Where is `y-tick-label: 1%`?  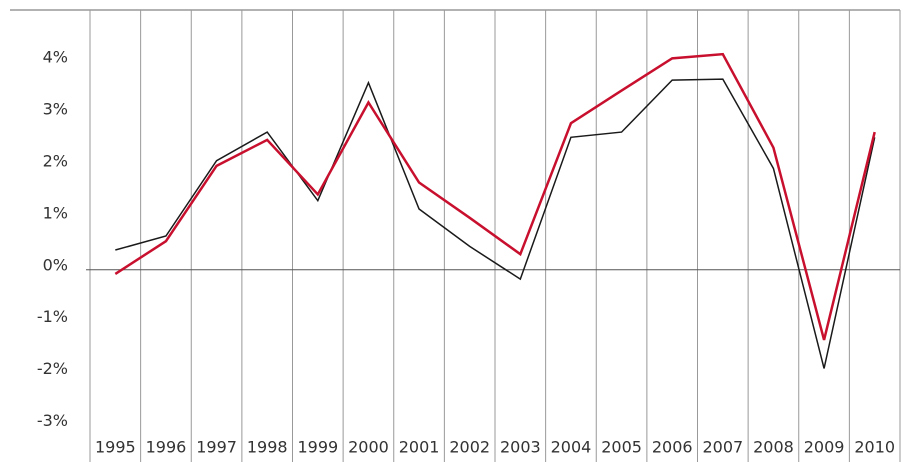 y-tick-label: 1% is located at coordinates (55, 212).